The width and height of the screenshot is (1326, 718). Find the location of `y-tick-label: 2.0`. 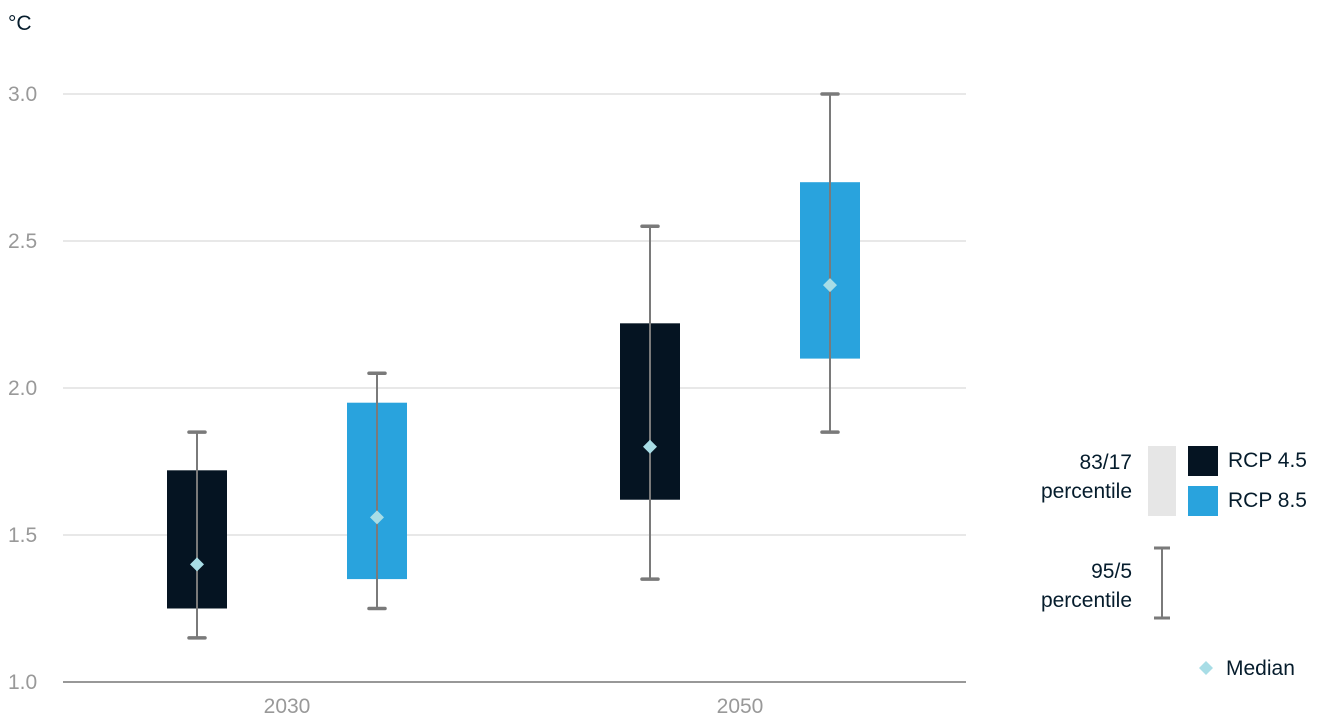

y-tick-label: 2.0 is located at coordinates (22, 388).